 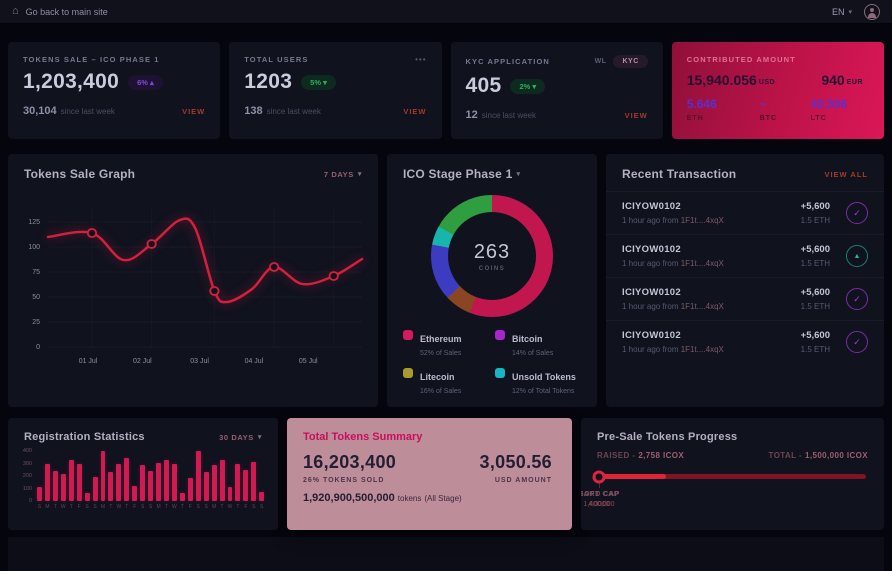 I want to click on donut-center: 263 COINS, so click(x=492, y=256).